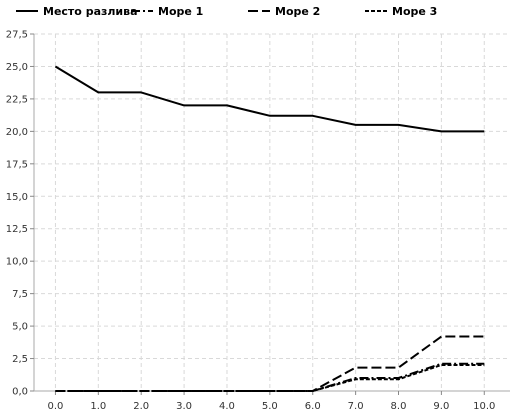  Describe the element at coordinates (55, 406) in the screenshot. I see `x-tick-label: 0.0` at that location.